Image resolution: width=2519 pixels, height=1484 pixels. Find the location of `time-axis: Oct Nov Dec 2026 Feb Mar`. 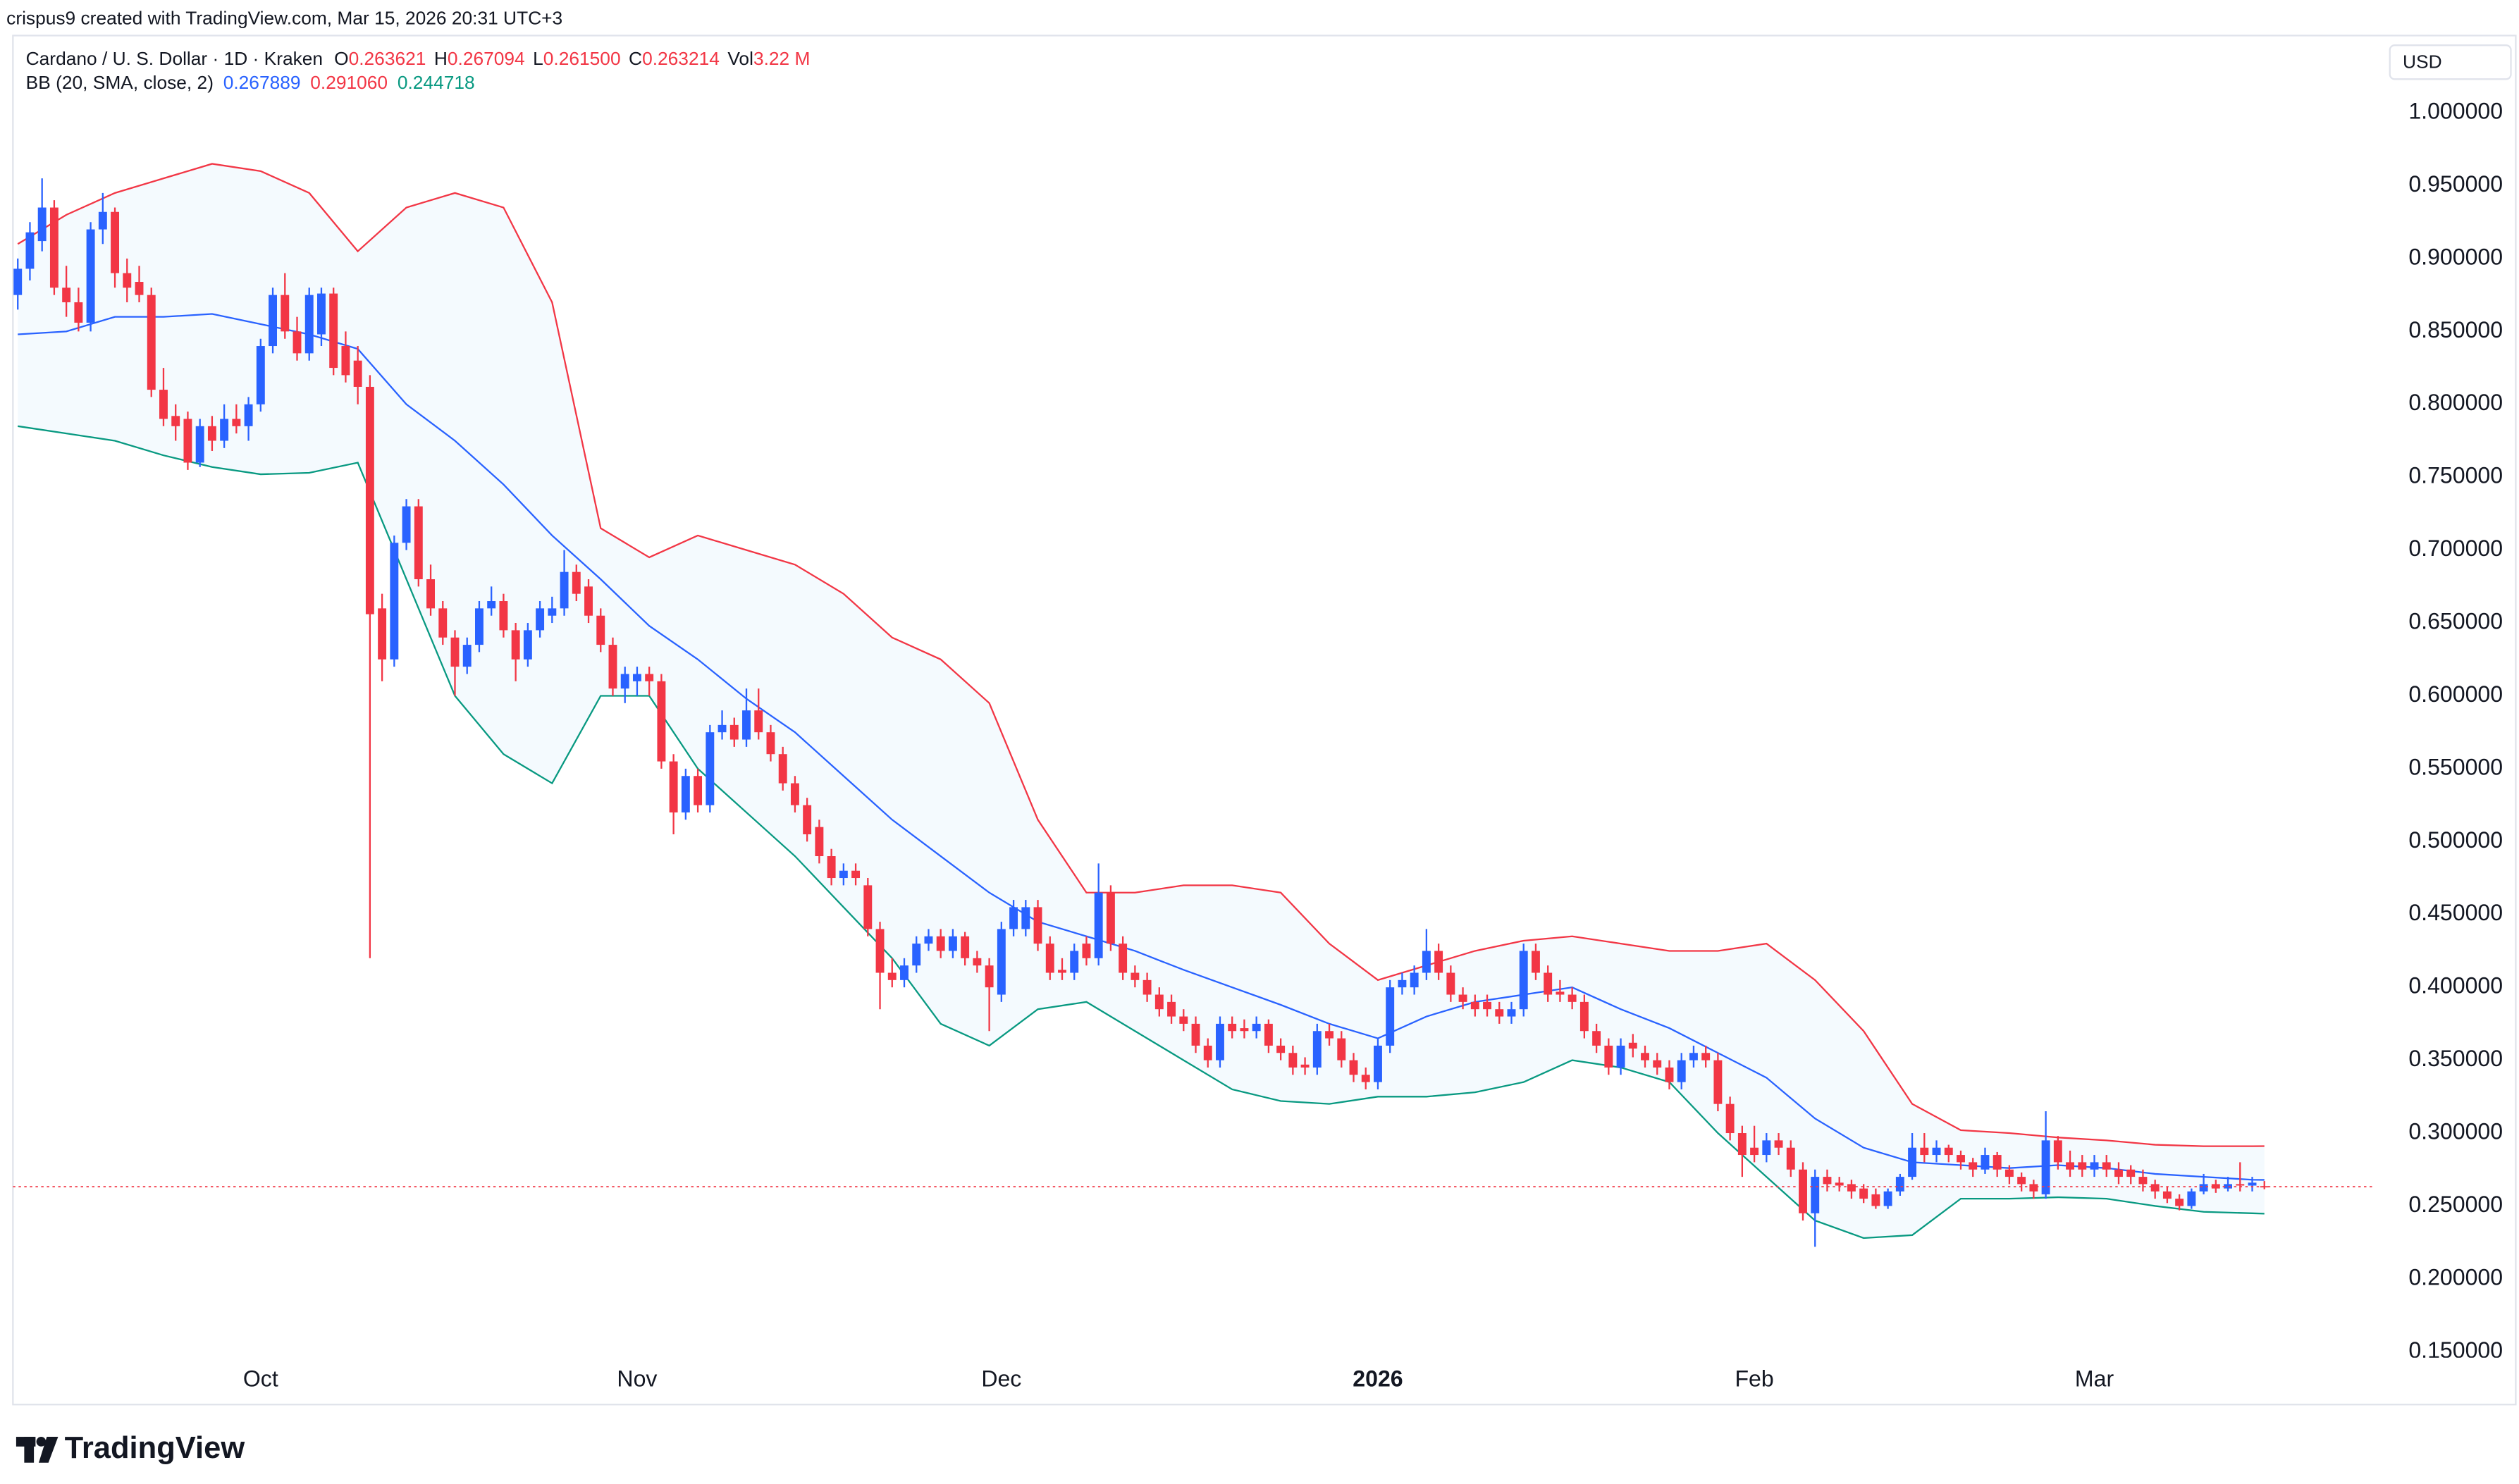

time-axis: Oct Nov Dec 2026 Feb Mar is located at coordinates (1178, 1378).